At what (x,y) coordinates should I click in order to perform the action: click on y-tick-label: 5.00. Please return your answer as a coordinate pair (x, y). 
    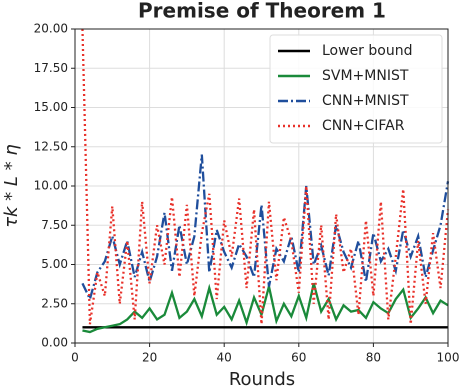
    Looking at the image, I should click on (54, 264).